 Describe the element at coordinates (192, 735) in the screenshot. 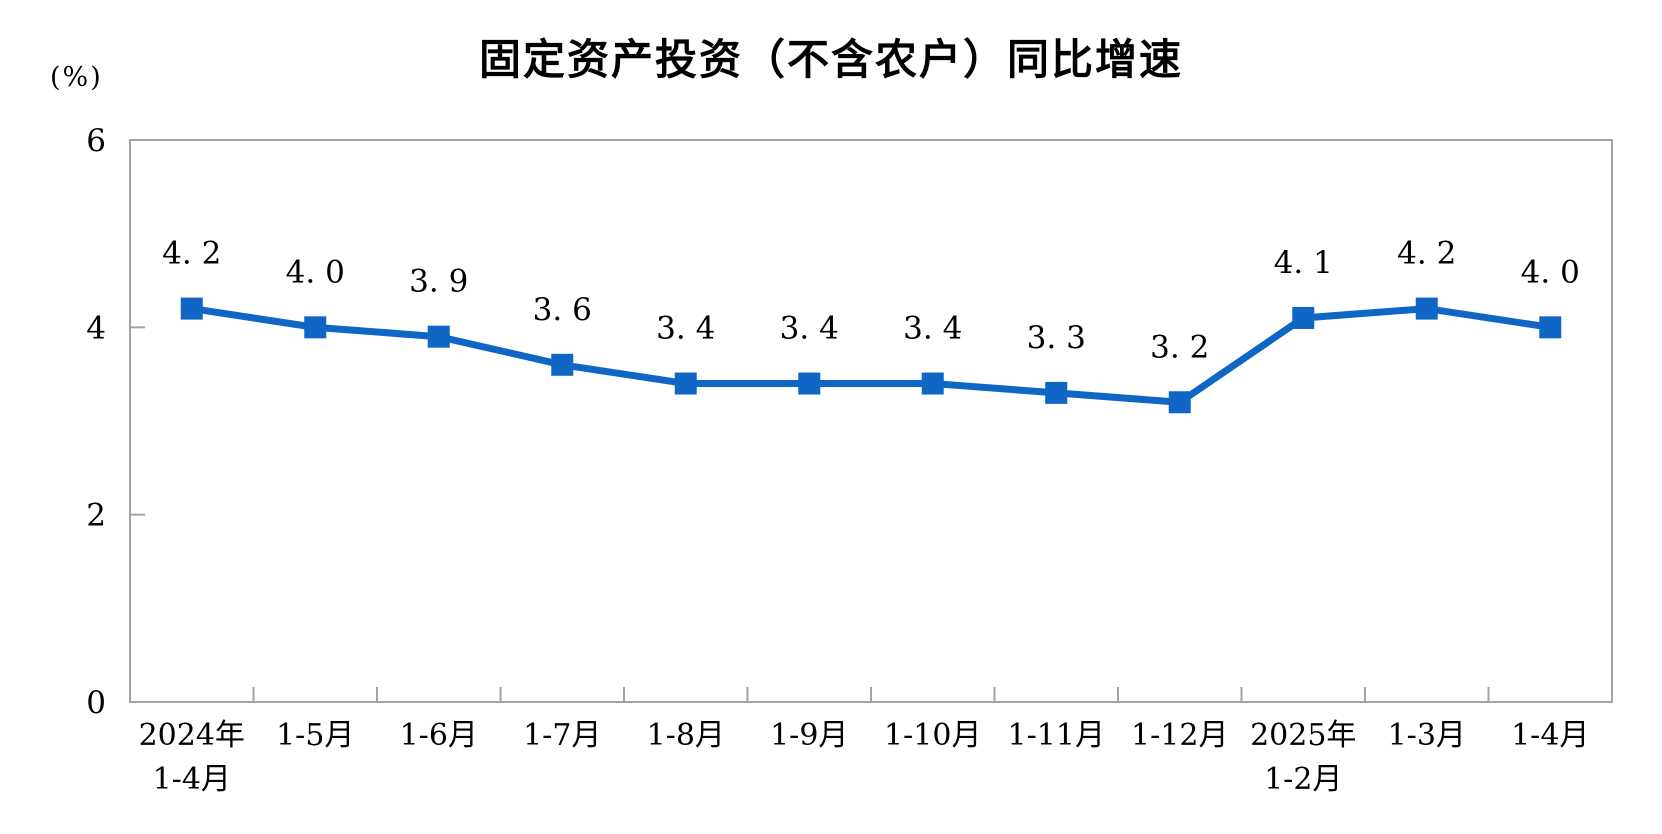

I see `x-tick-label: 2024年` at that location.